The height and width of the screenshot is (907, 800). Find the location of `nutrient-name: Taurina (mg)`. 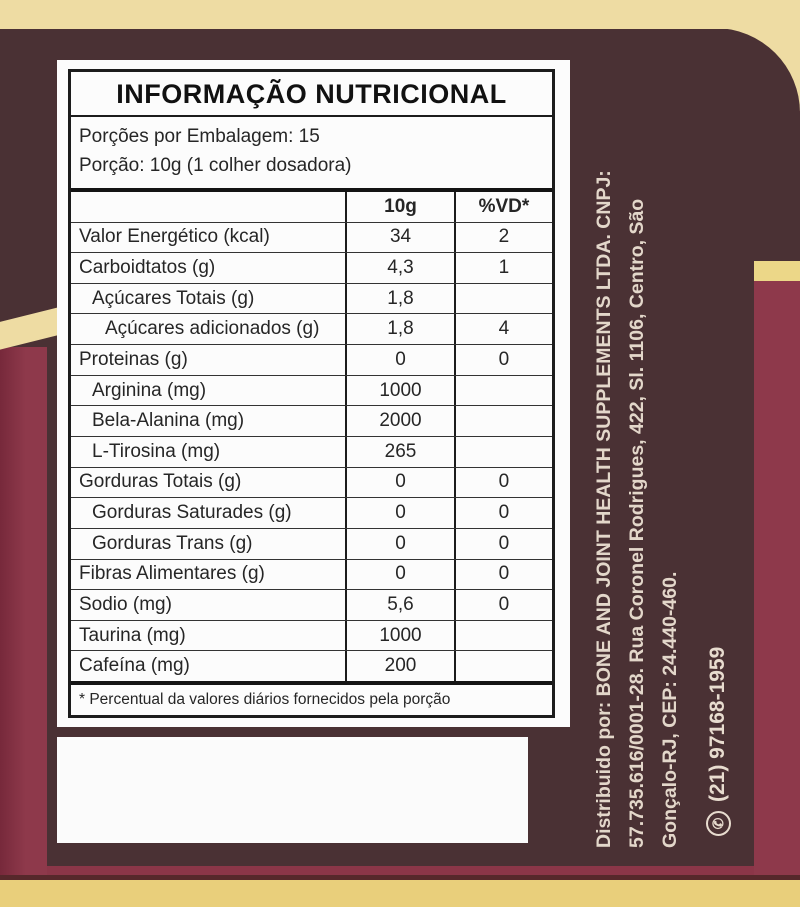

nutrient-name: Taurina (mg) is located at coordinates (132, 635).